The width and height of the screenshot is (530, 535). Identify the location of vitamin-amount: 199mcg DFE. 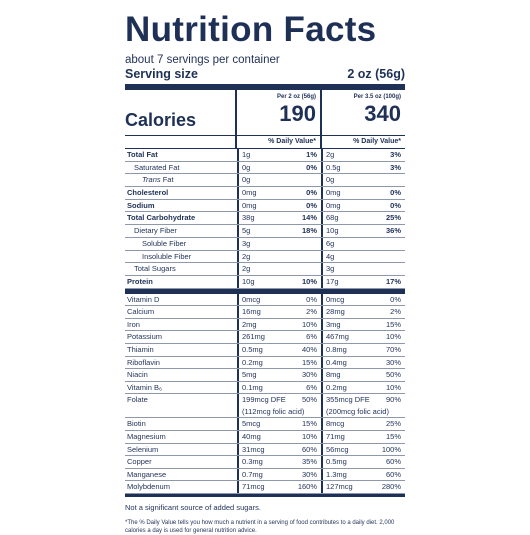
(264, 400).